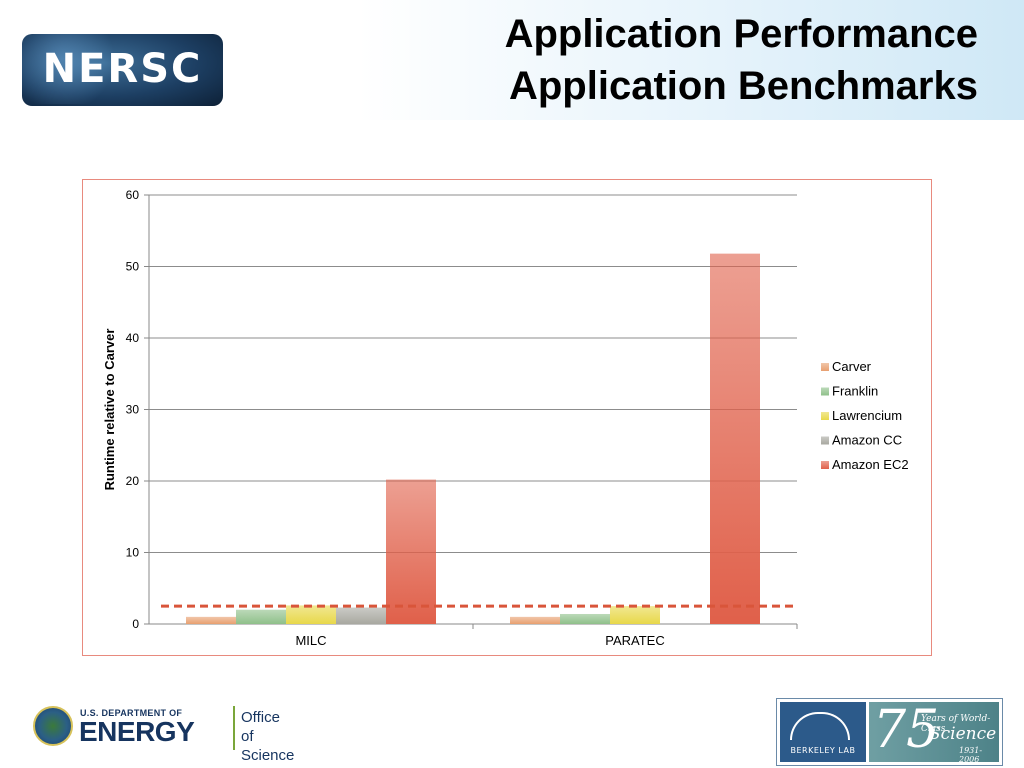 Image resolution: width=1024 pixels, height=768 pixels. Describe the element at coordinates (906, 730) in the screenshot. I see `anniversary-number: 75` at that location.